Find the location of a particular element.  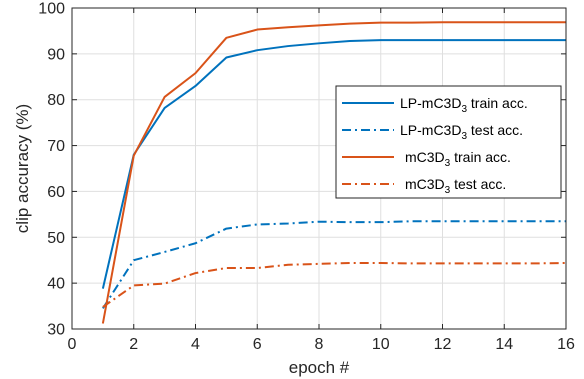

legend-box is located at coordinates (448, 142).